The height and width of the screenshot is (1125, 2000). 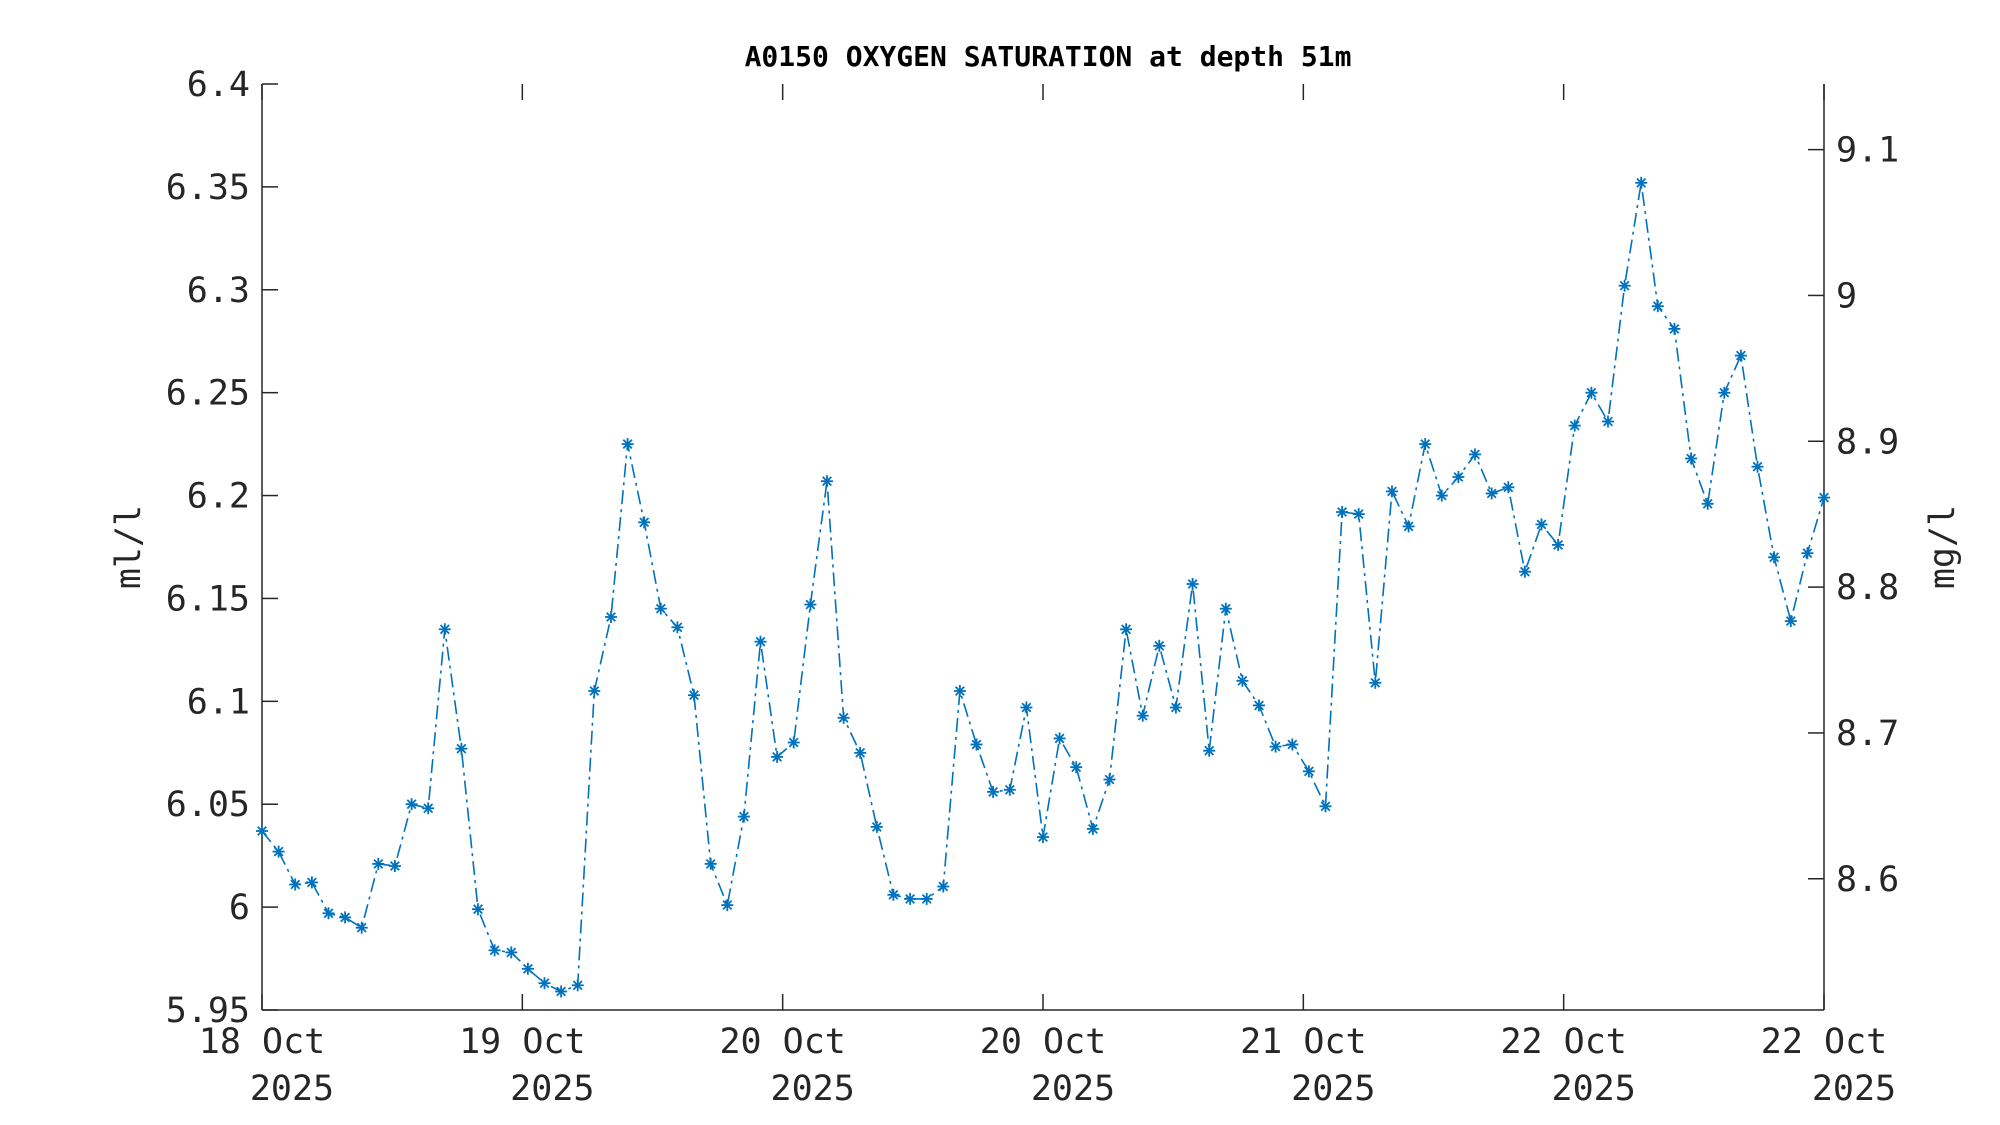 I want to click on left-tick-label-8: 6.35, so click(x=208, y=188).